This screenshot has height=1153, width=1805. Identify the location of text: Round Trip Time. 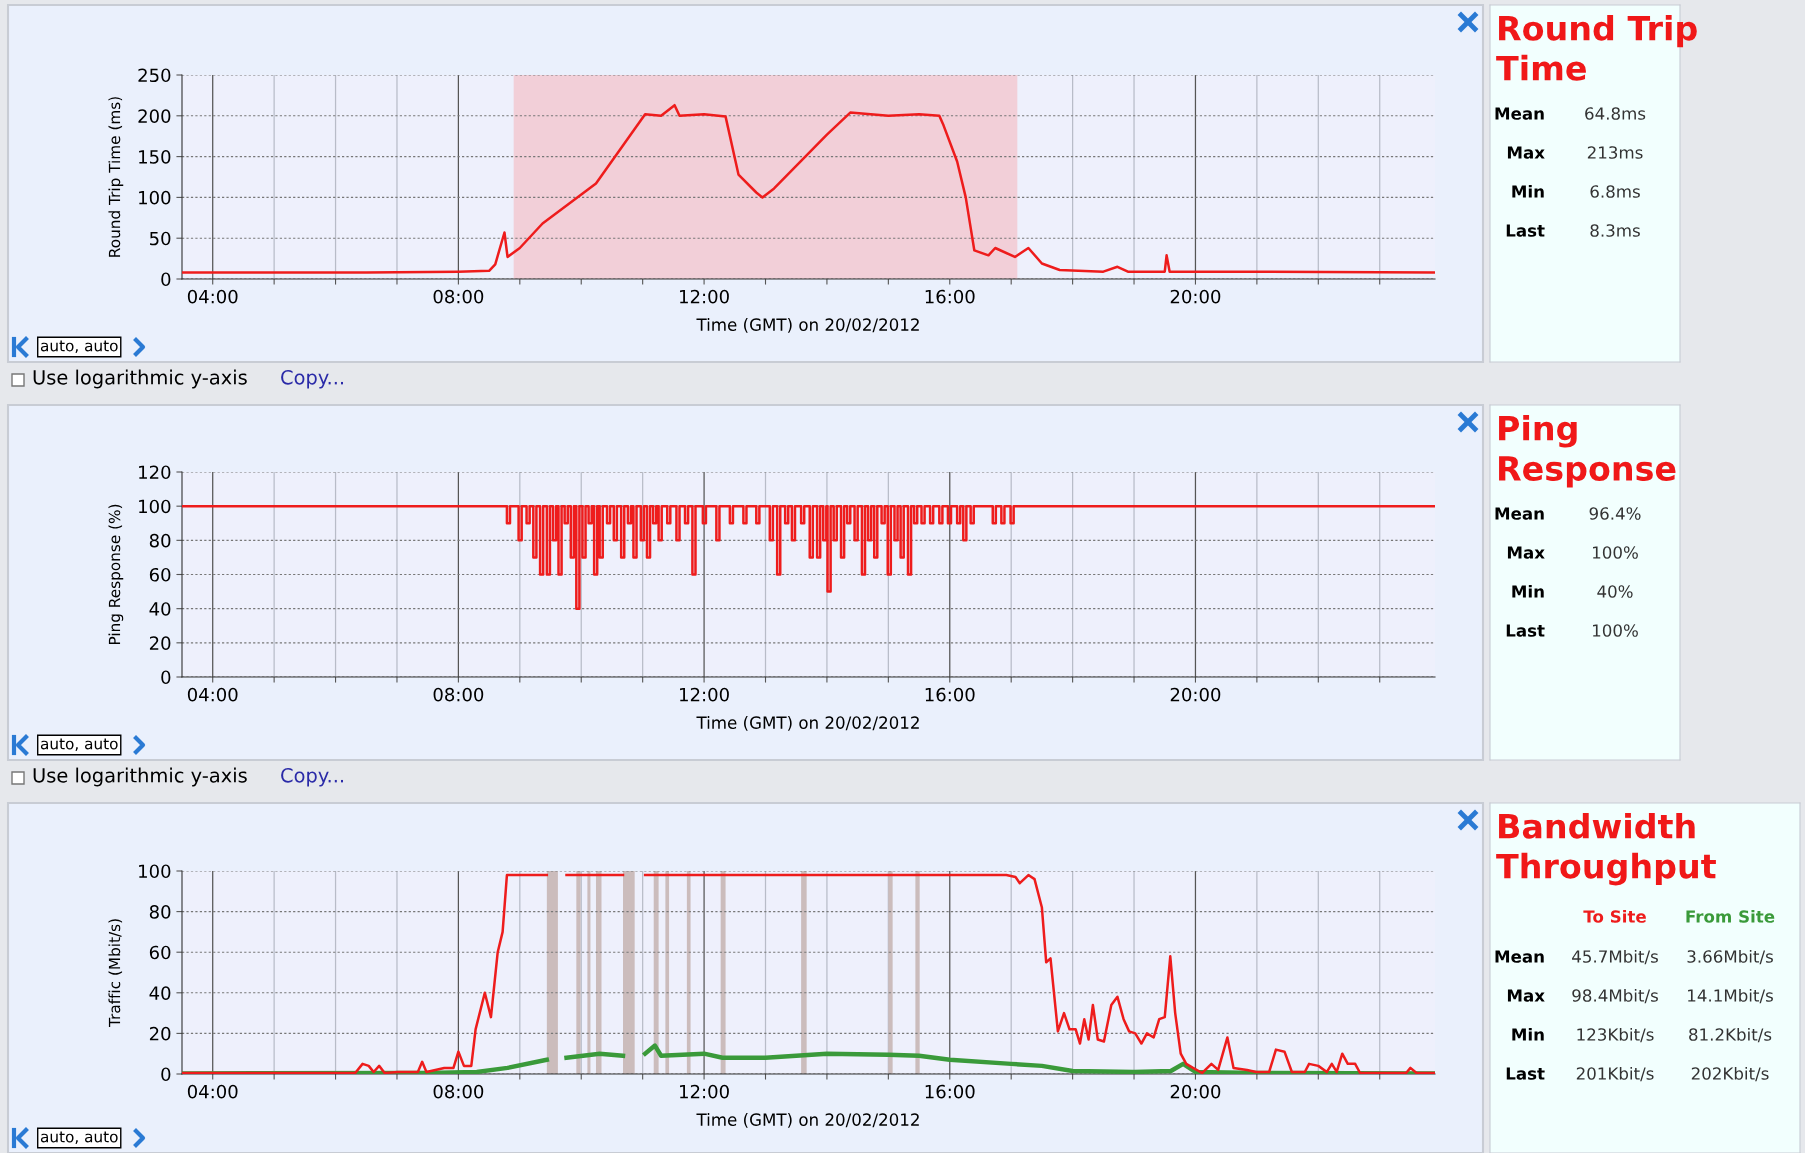
(1596, 48).